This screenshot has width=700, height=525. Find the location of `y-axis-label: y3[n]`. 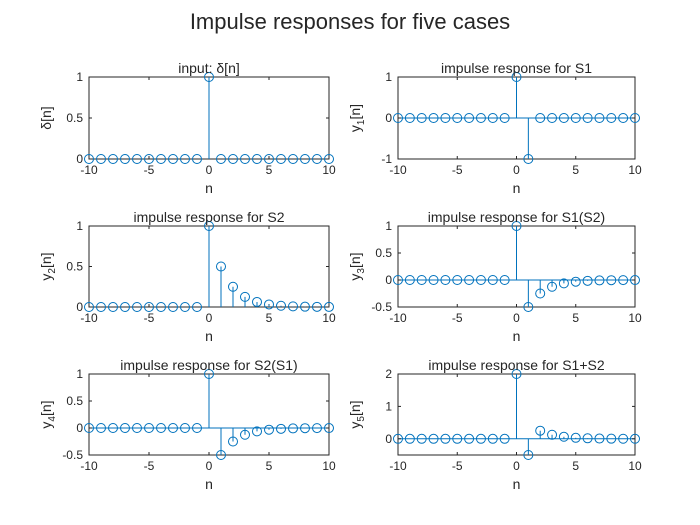

y-axis-label: y3[n] is located at coordinates (357, 266).